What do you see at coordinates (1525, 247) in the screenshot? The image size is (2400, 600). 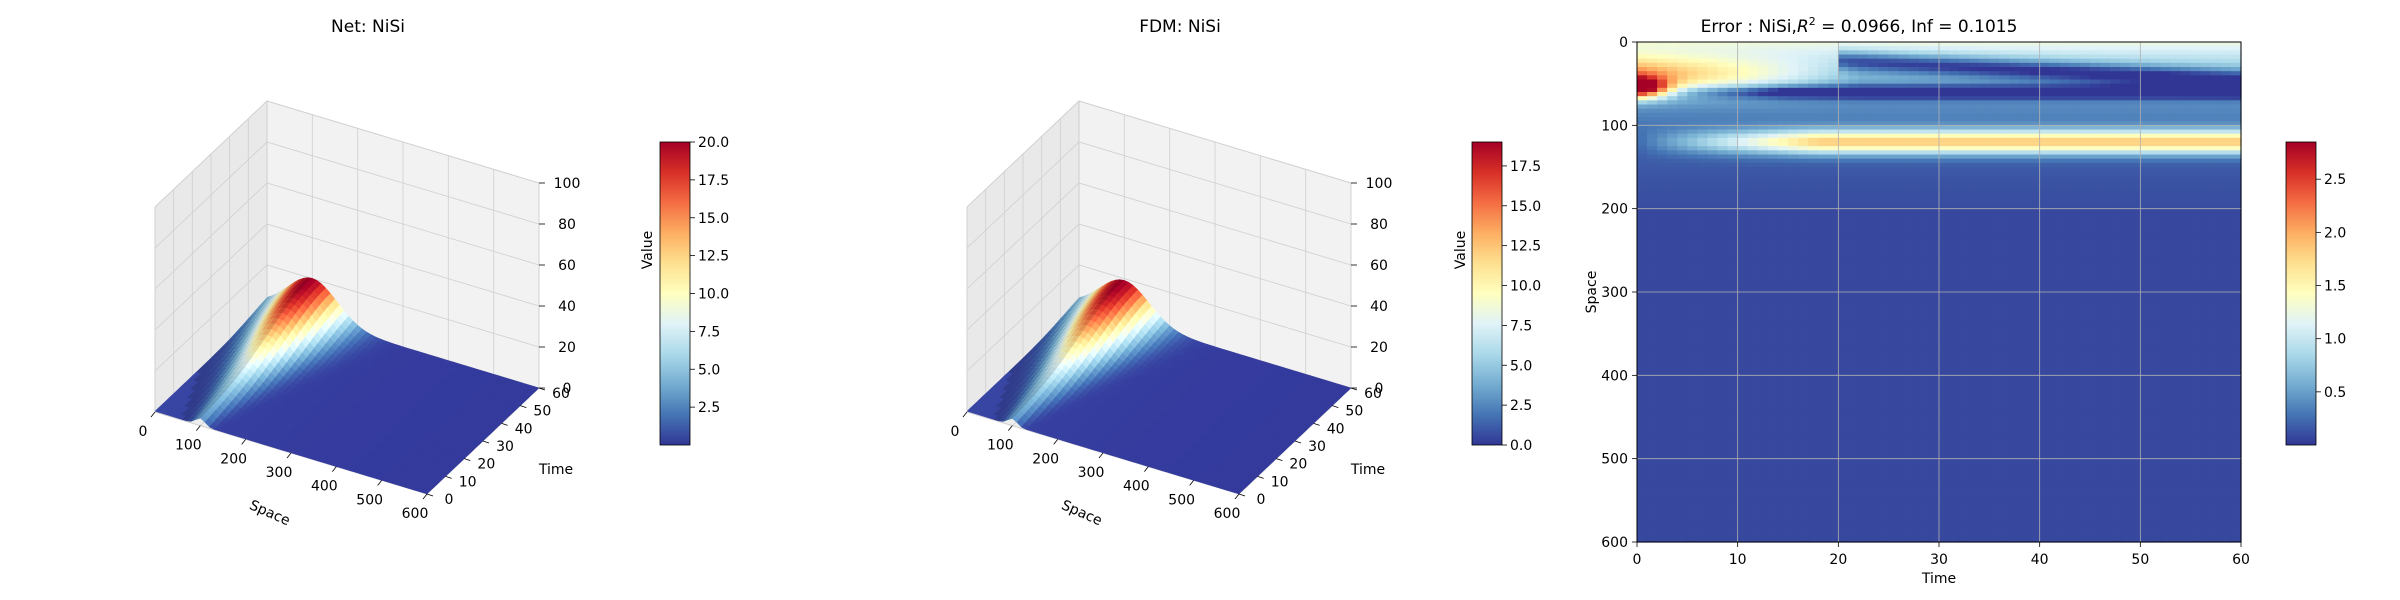 I see `colorbar-tick-label: 12.5` at bounding box center [1525, 247].